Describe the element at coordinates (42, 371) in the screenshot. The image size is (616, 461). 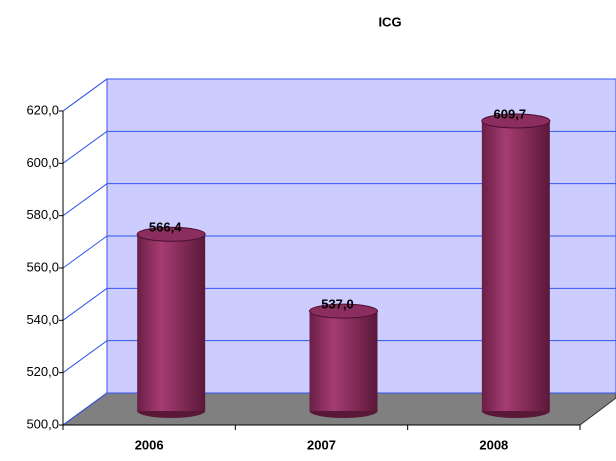
I see `y-tick-label: 520,0` at that location.